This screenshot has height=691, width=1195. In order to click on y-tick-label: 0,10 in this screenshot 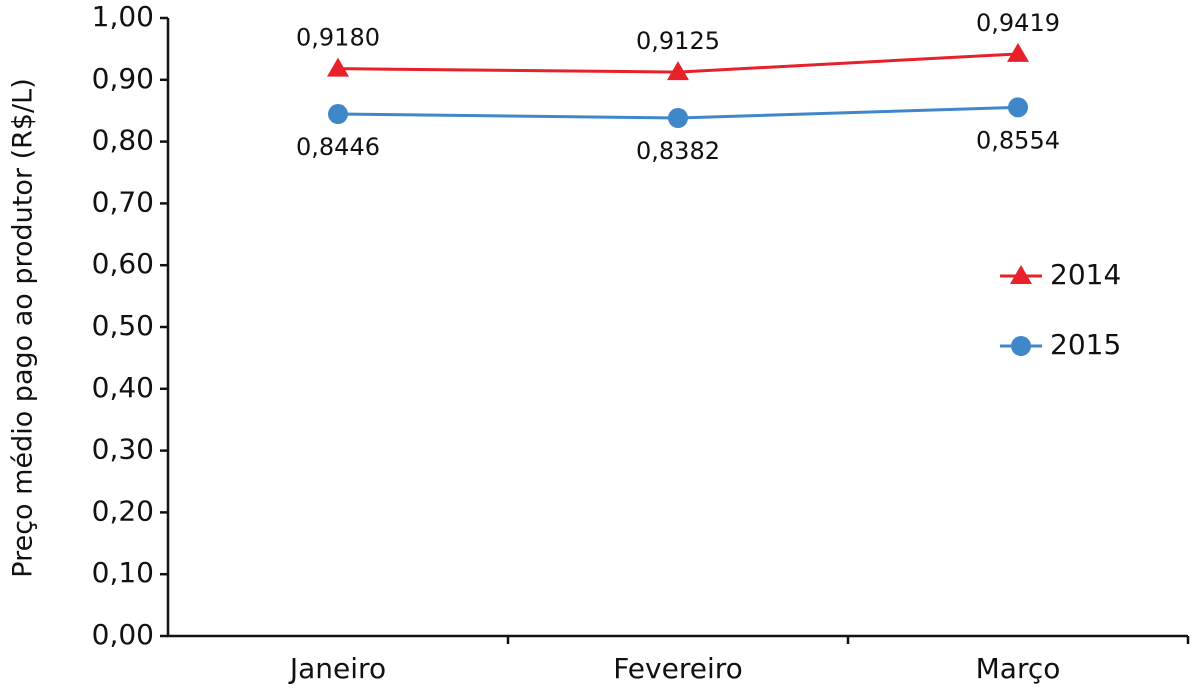, I will do `click(123, 572)`.